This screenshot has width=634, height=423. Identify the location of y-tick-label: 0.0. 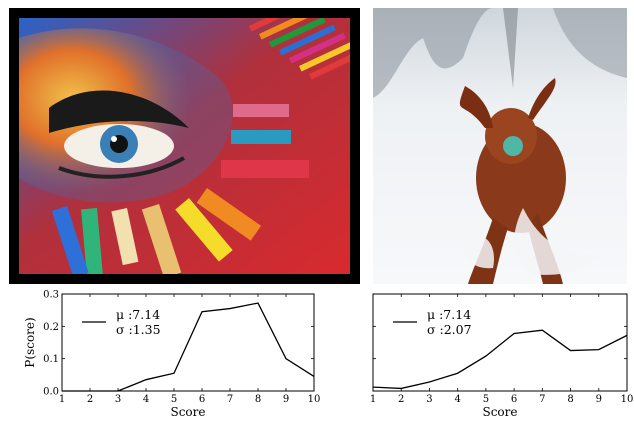
(51, 392).